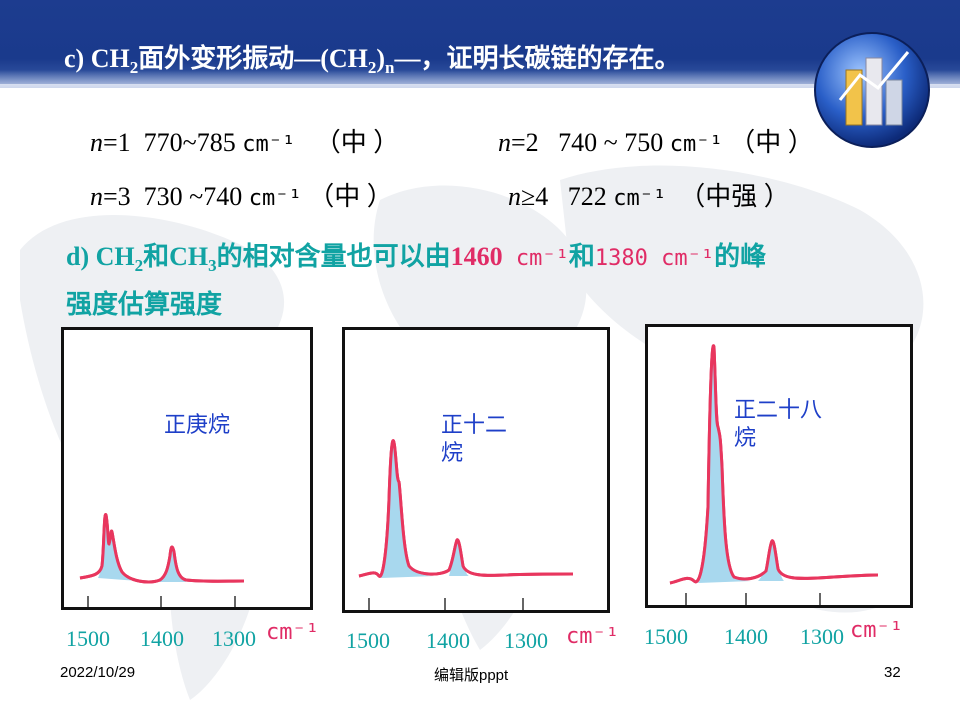  What do you see at coordinates (197, 425) in the screenshot?
I see `spectrum-label-heptane: 正庚烷` at bounding box center [197, 425].